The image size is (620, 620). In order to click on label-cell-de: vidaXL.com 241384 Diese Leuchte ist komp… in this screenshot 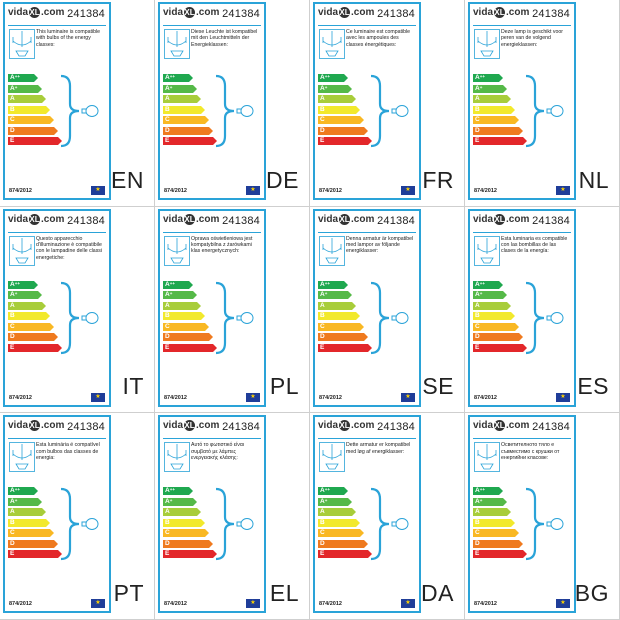, I will do `click(232, 103)`.